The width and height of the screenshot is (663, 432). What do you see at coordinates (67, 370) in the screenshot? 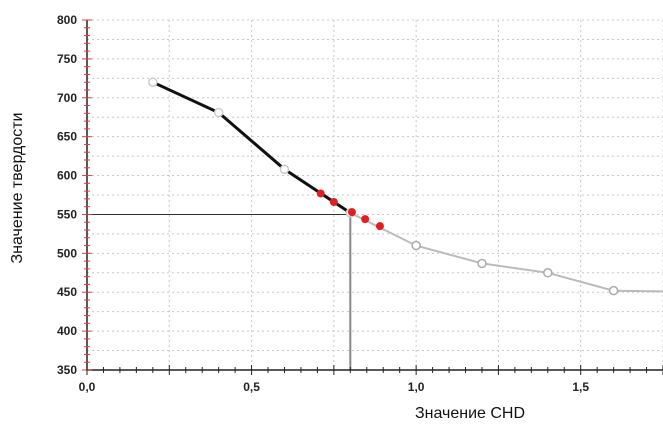
I see `y-tick-label: 350` at bounding box center [67, 370].